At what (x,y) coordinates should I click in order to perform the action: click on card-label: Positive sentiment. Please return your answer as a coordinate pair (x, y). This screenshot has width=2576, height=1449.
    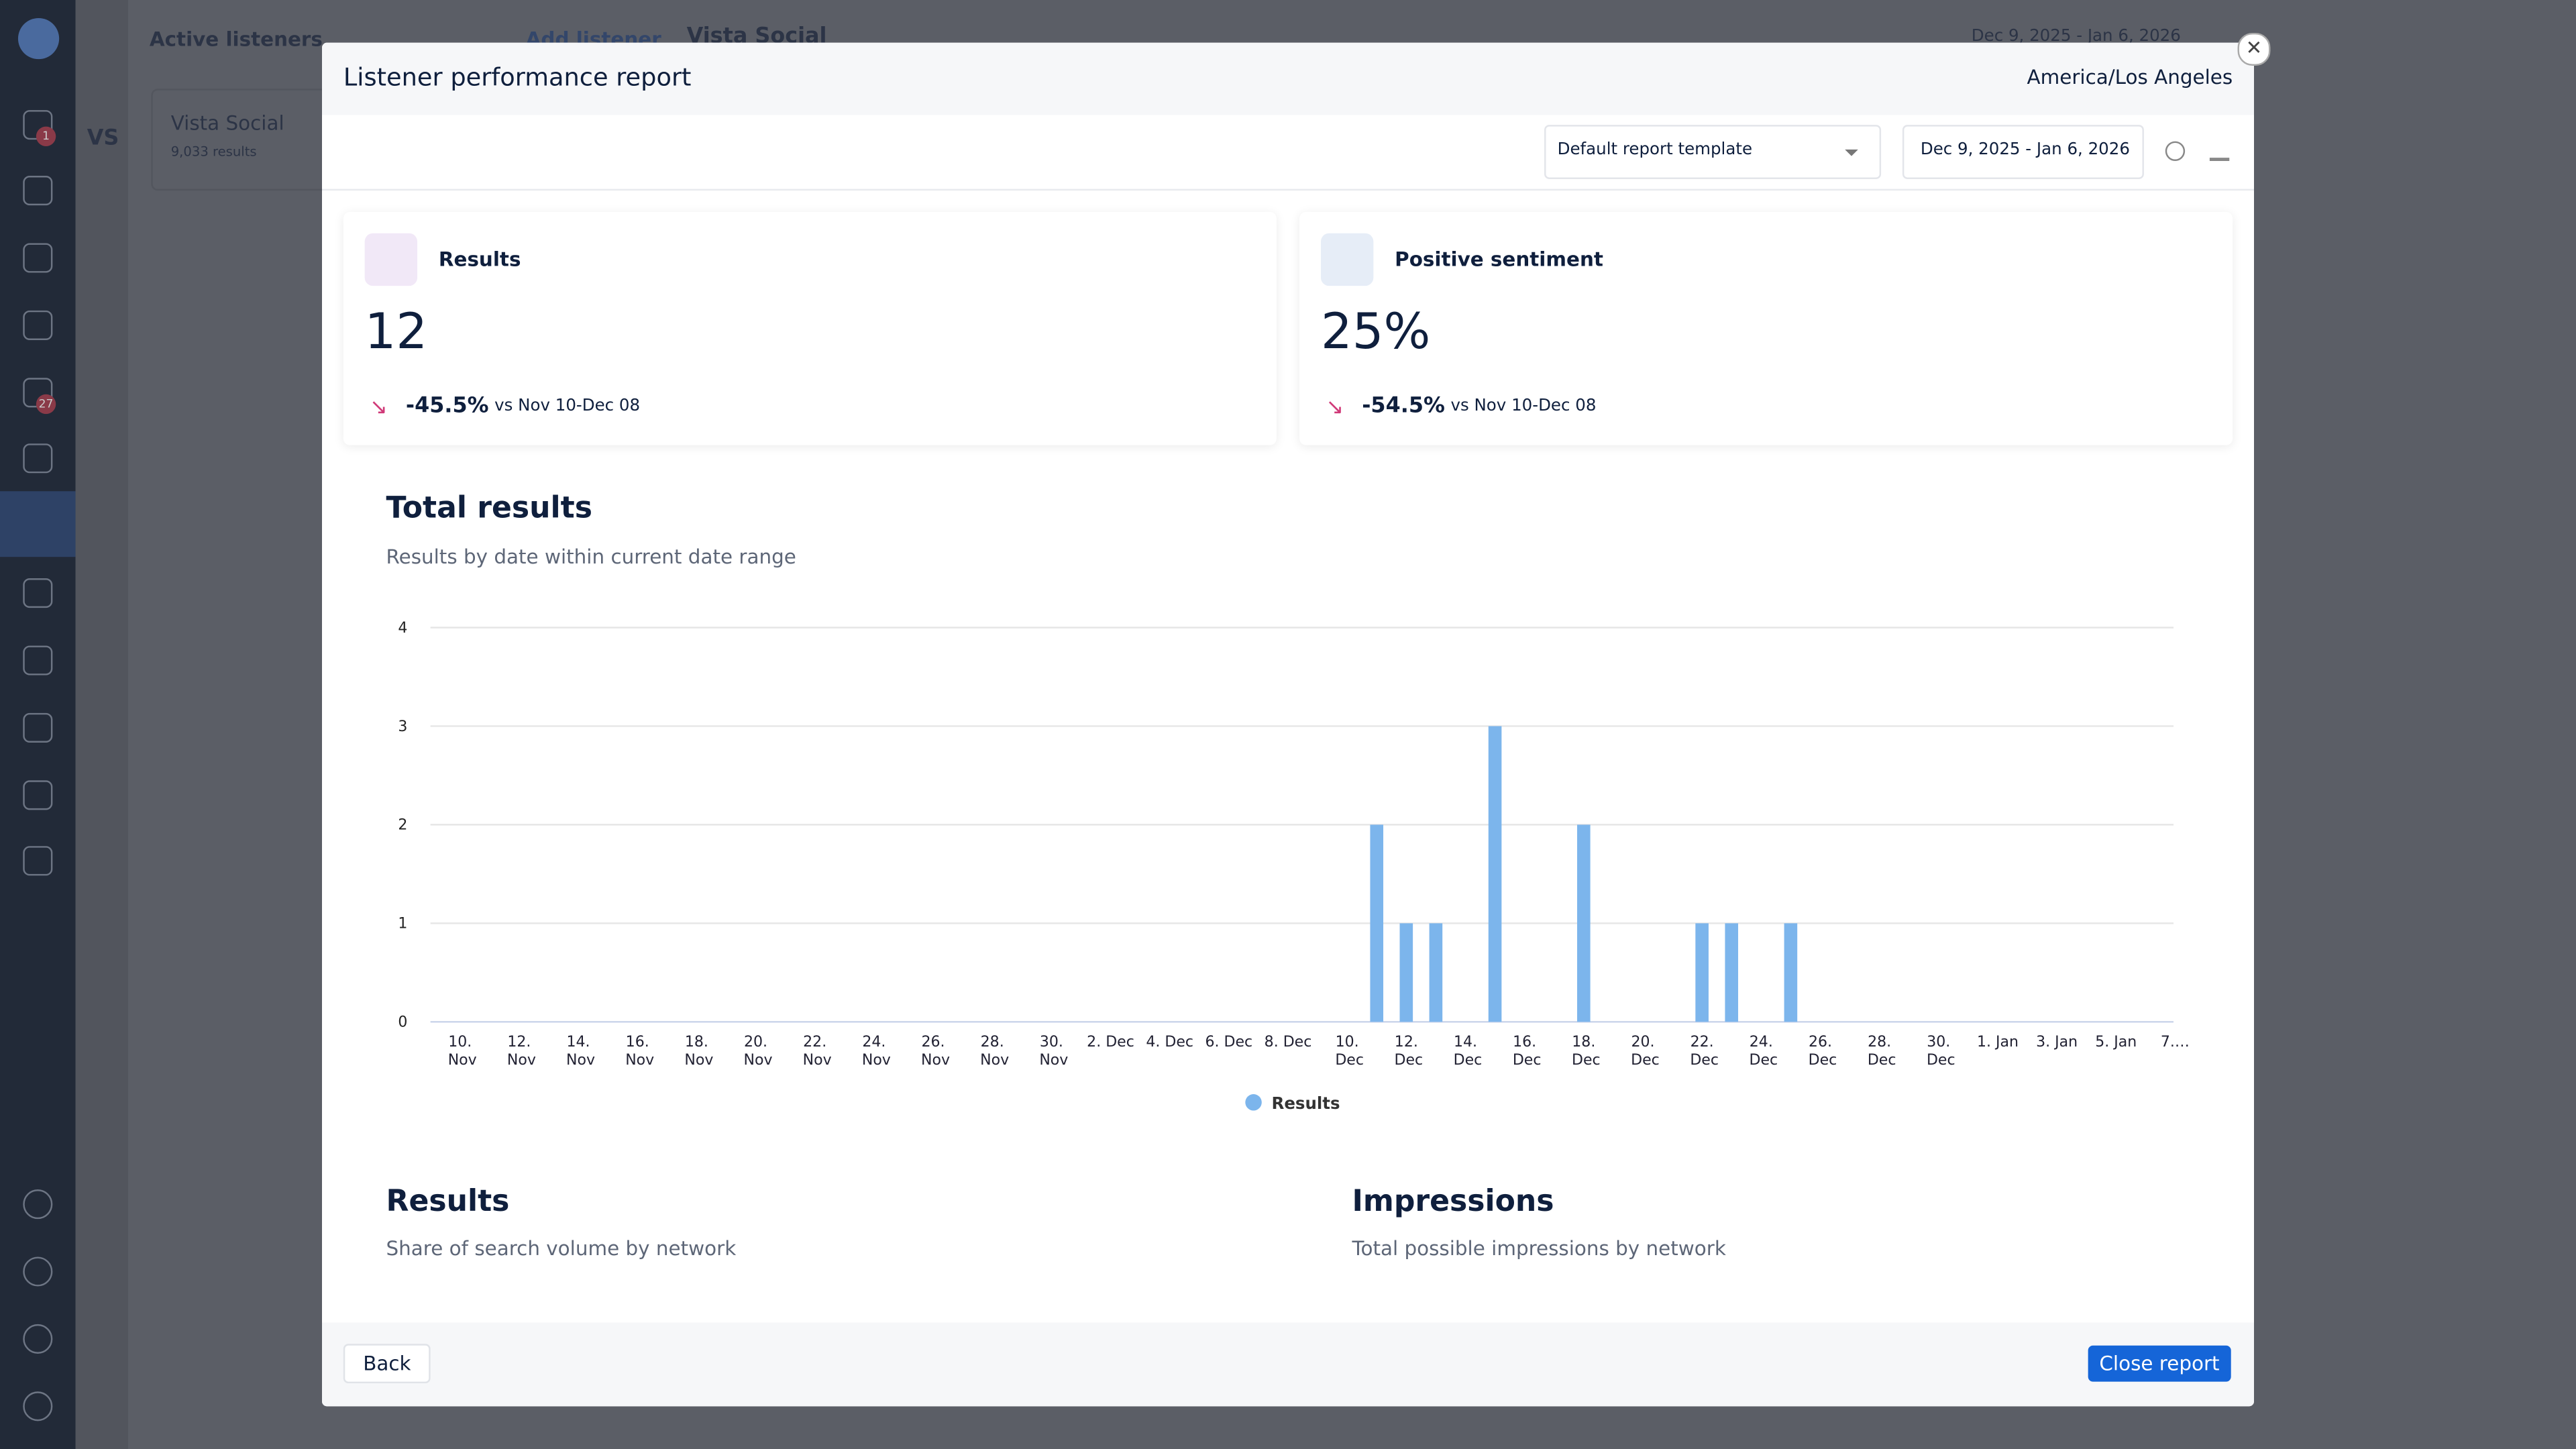
    Looking at the image, I should click on (1499, 260).